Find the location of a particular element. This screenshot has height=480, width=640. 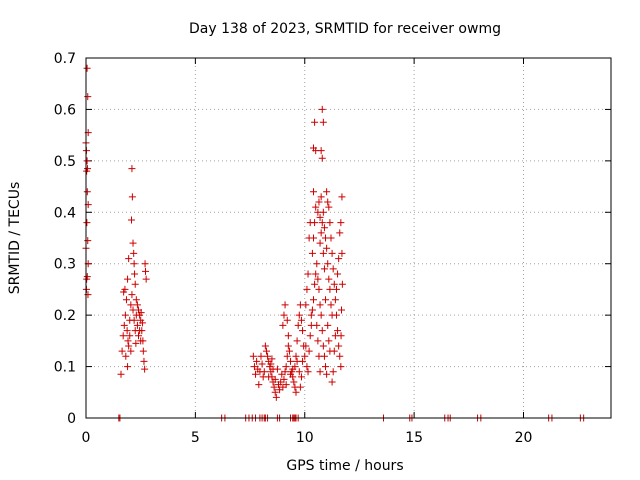

y-axis-label: SRMTID / TECUs is located at coordinates (15, 238).